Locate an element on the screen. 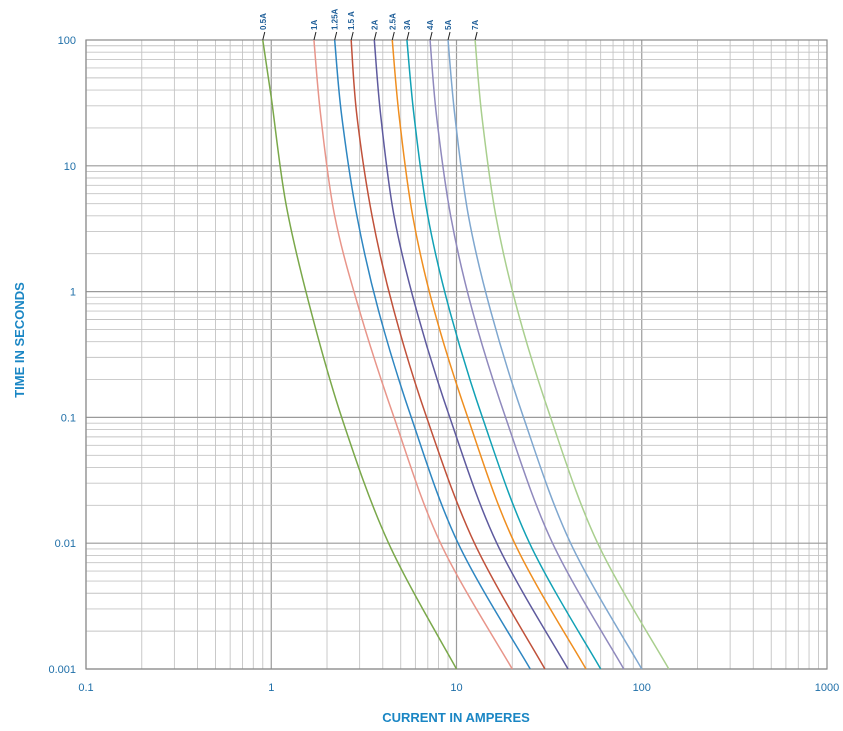 The height and width of the screenshot is (731, 843). series-label: 1.25A is located at coordinates (335, 19).